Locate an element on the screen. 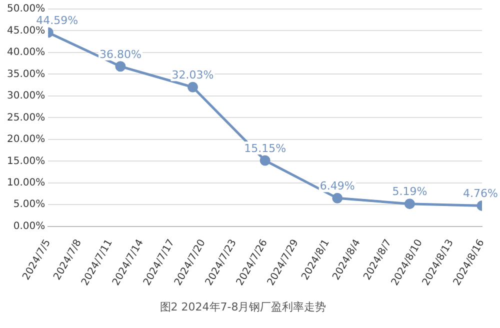 Image resolution: width=500 pixels, height=328 pixels. data-label: 36.80% is located at coordinates (120, 54).